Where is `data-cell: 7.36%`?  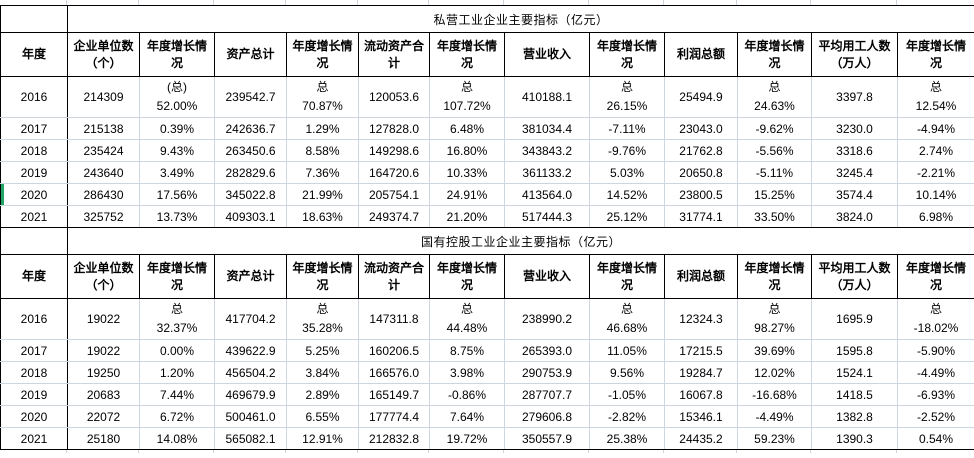 data-cell: 7.36% is located at coordinates (322, 172).